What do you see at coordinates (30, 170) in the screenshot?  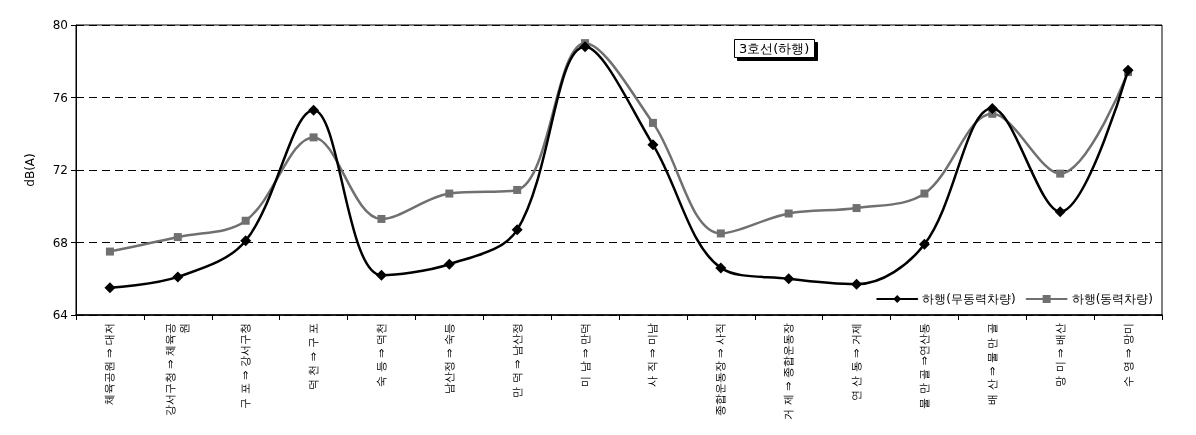 I see `y-axis-title: dB(A)` at bounding box center [30, 170].